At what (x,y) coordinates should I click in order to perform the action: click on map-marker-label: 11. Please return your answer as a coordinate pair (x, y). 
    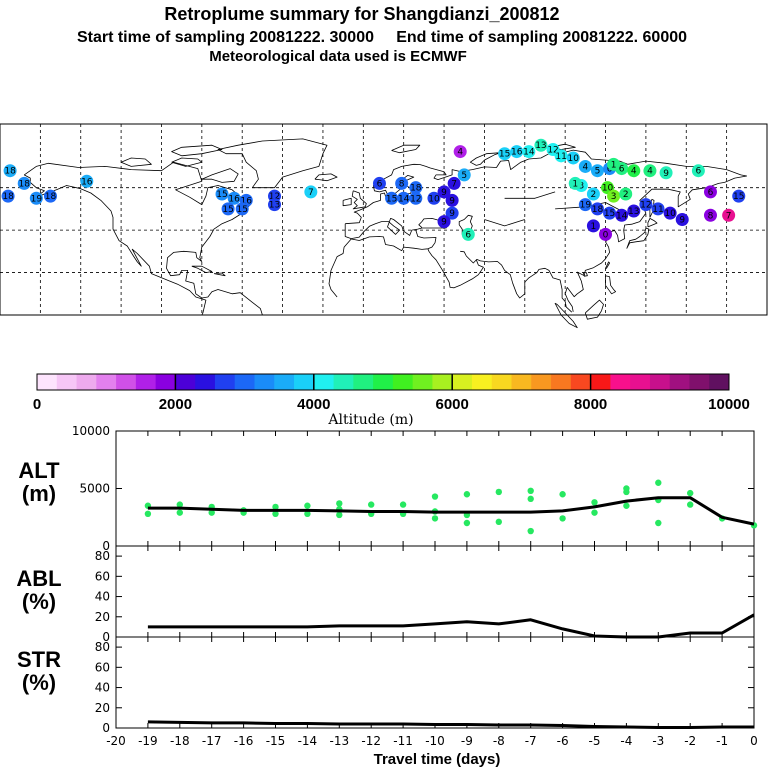
    Looking at the image, I should click on (657, 210).